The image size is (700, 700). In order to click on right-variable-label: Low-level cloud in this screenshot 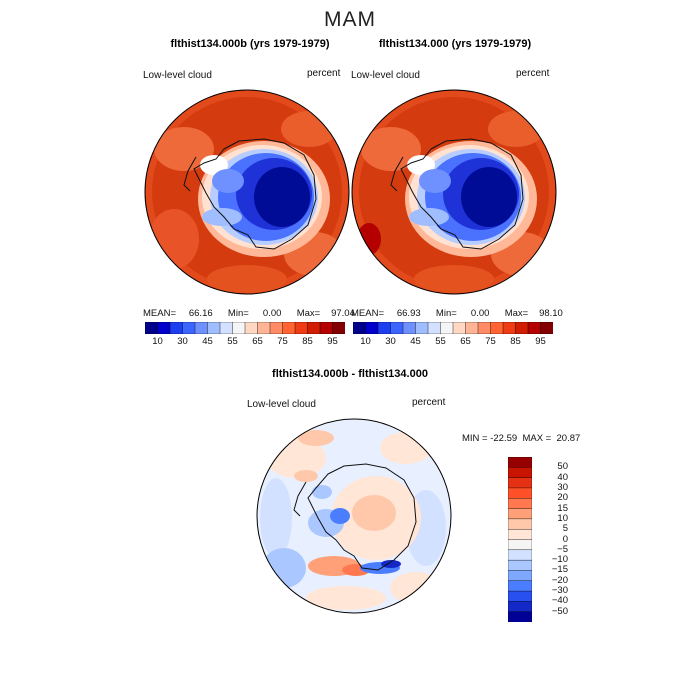, I will do `click(385, 75)`.